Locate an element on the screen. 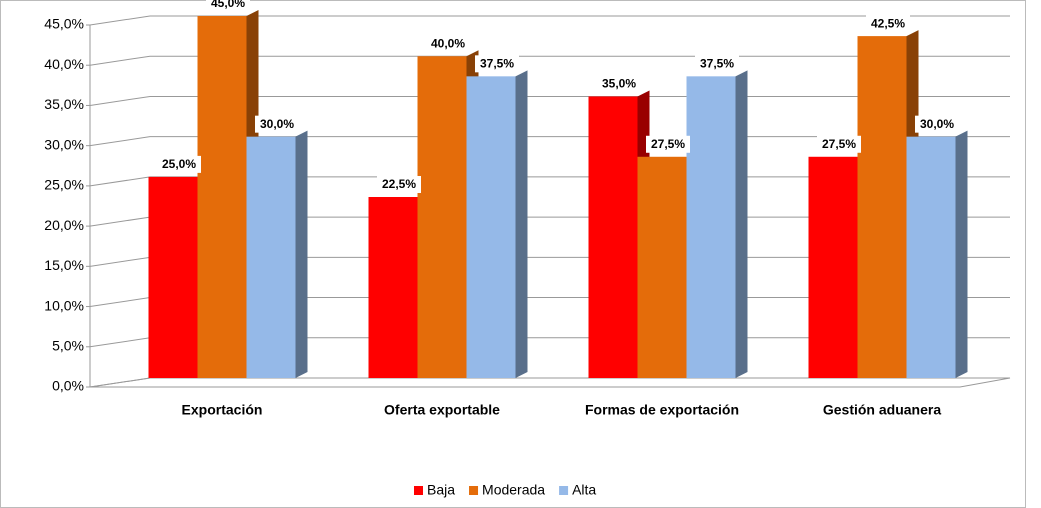 The width and height of the screenshot is (1041, 508). value-label: 40,0% is located at coordinates (448, 43).